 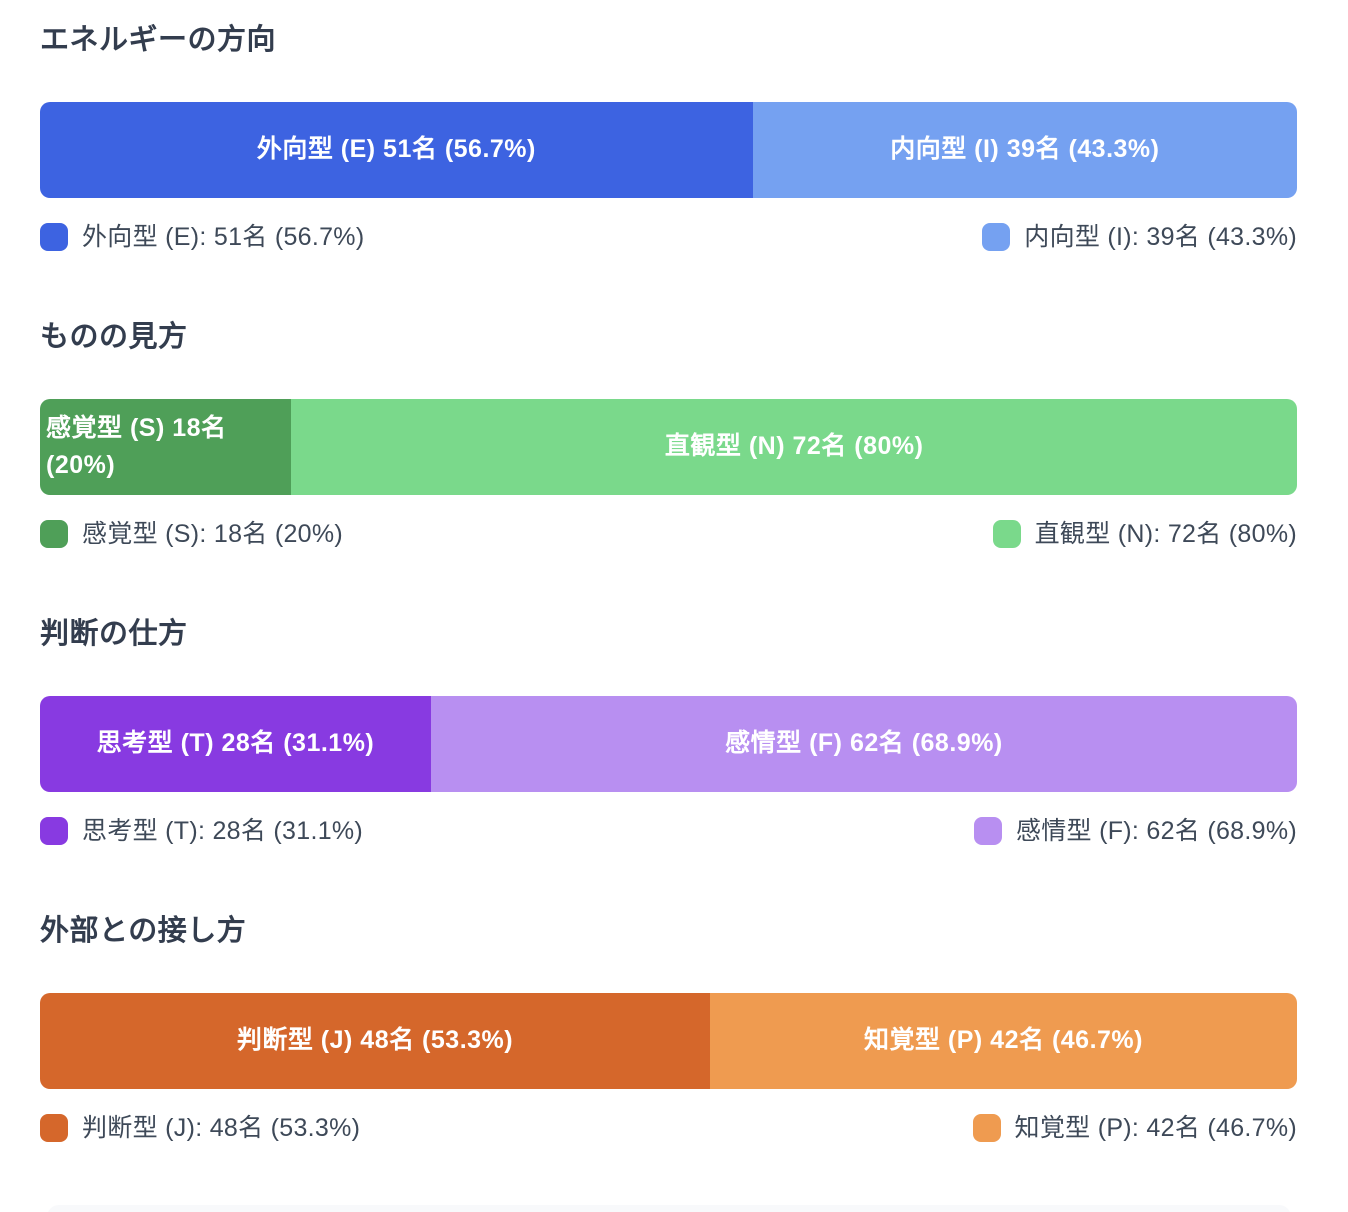 What do you see at coordinates (235, 744) in the screenshot?
I see `bar-segment-thinking: 思考型 (T) 28名 (31.1%)` at bounding box center [235, 744].